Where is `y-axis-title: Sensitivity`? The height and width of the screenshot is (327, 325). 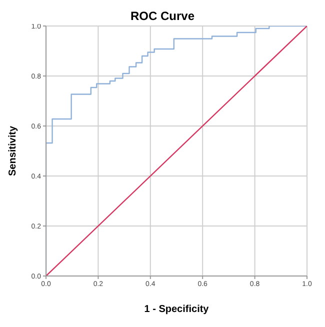 y-axis-title: Sensitivity is located at coordinates (13, 151).